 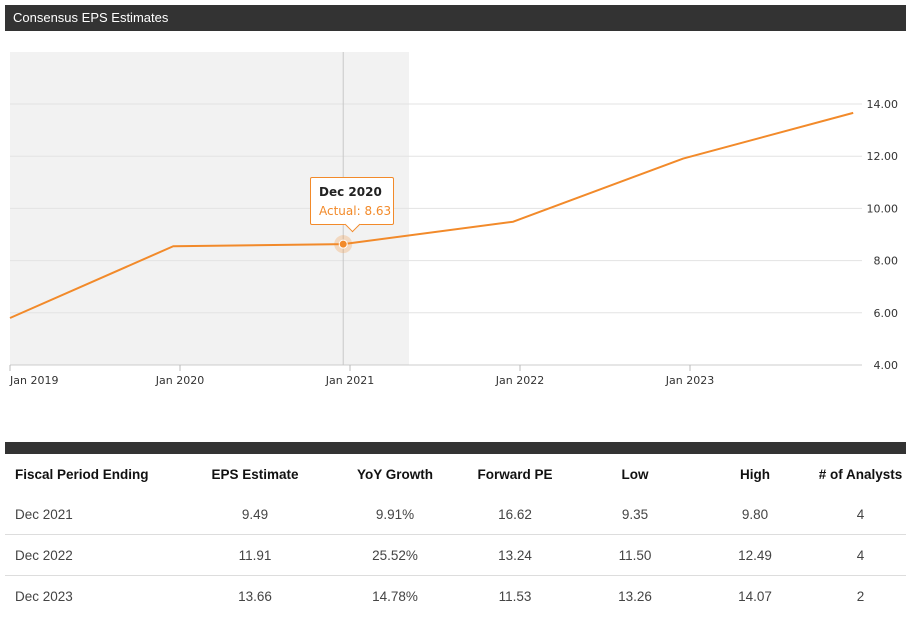 I want to click on cell-period: Dec 2021, so click(x=44, y=514).